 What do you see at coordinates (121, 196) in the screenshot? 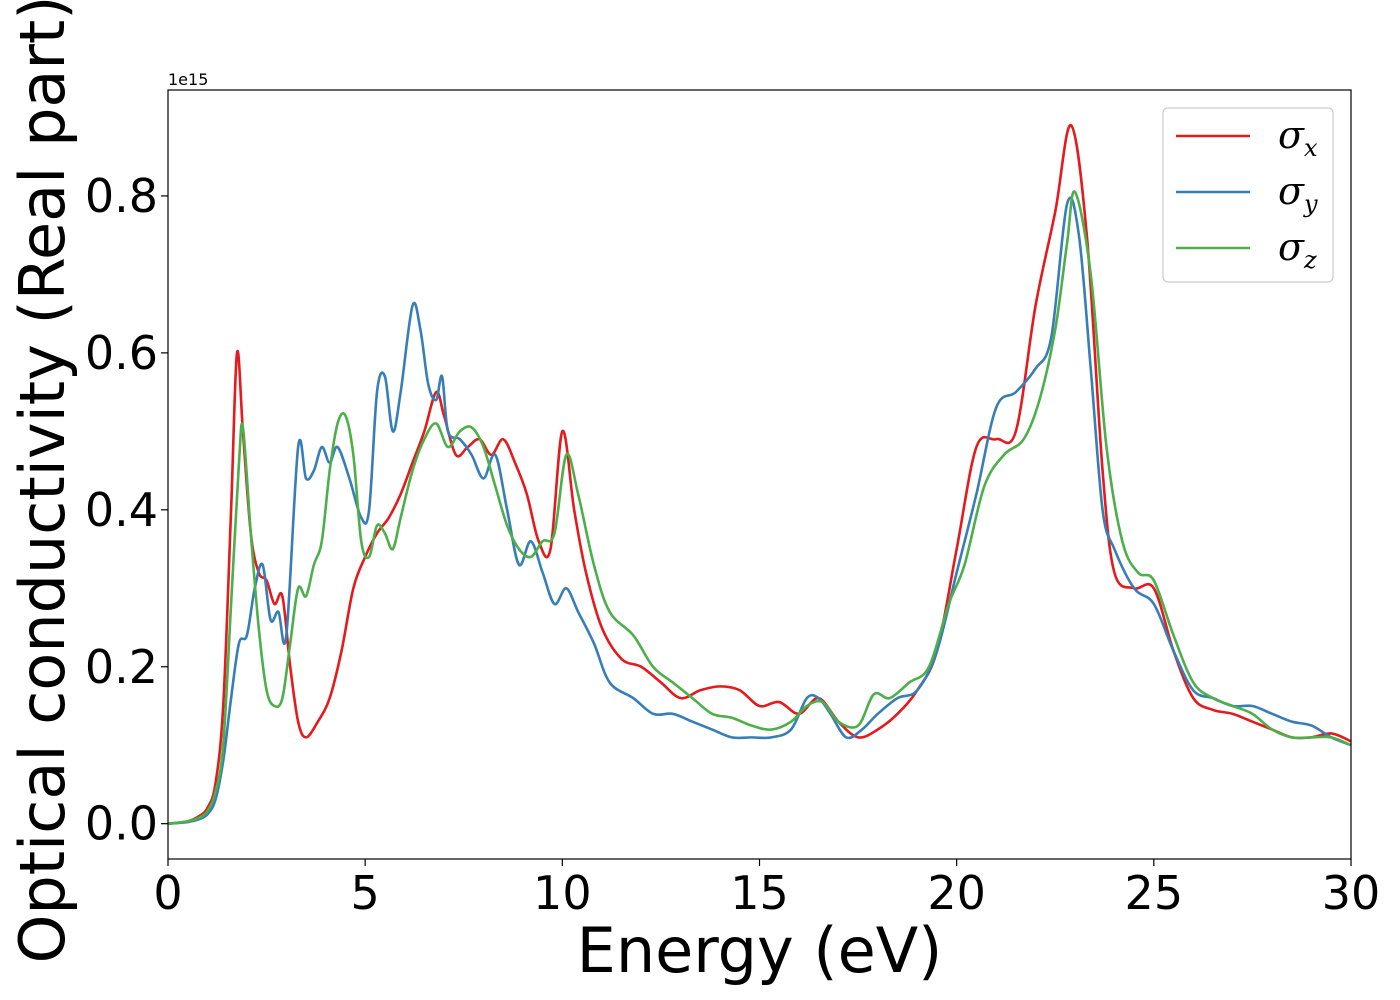
I see `y-tick-label: 0.8` at bounding box center [121, 196].